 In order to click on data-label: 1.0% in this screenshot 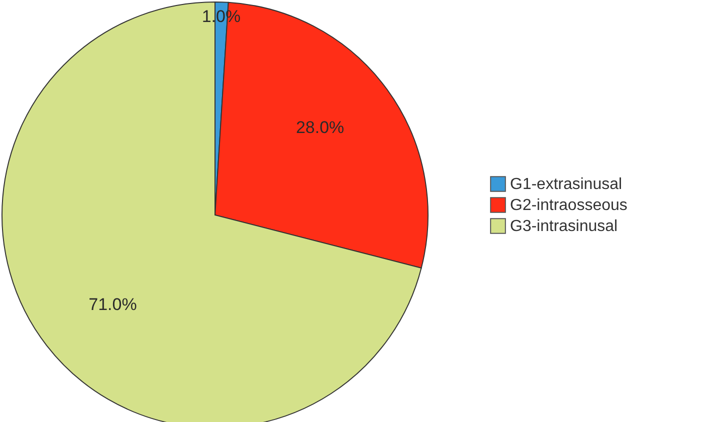, I will do `click(221, 16)`.